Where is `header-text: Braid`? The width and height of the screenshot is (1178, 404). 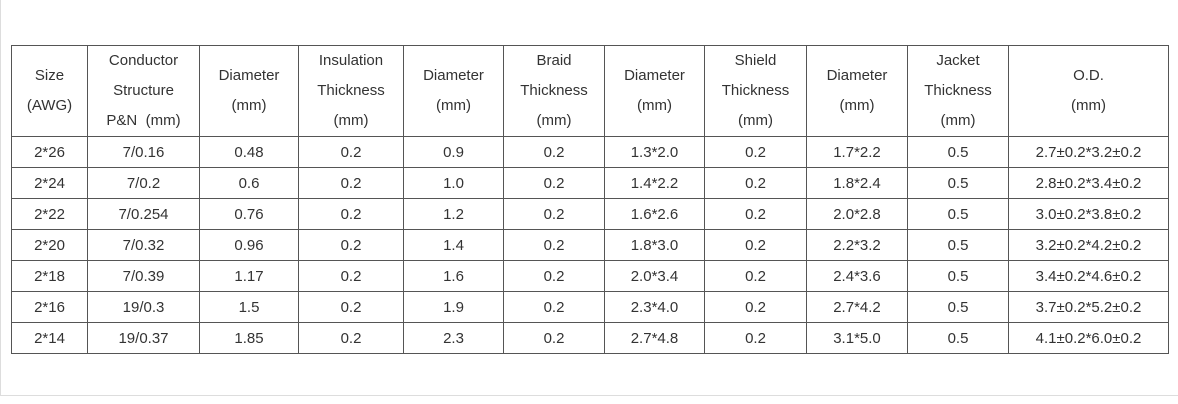 header-text: Braid is located at coordinates (554, 60).